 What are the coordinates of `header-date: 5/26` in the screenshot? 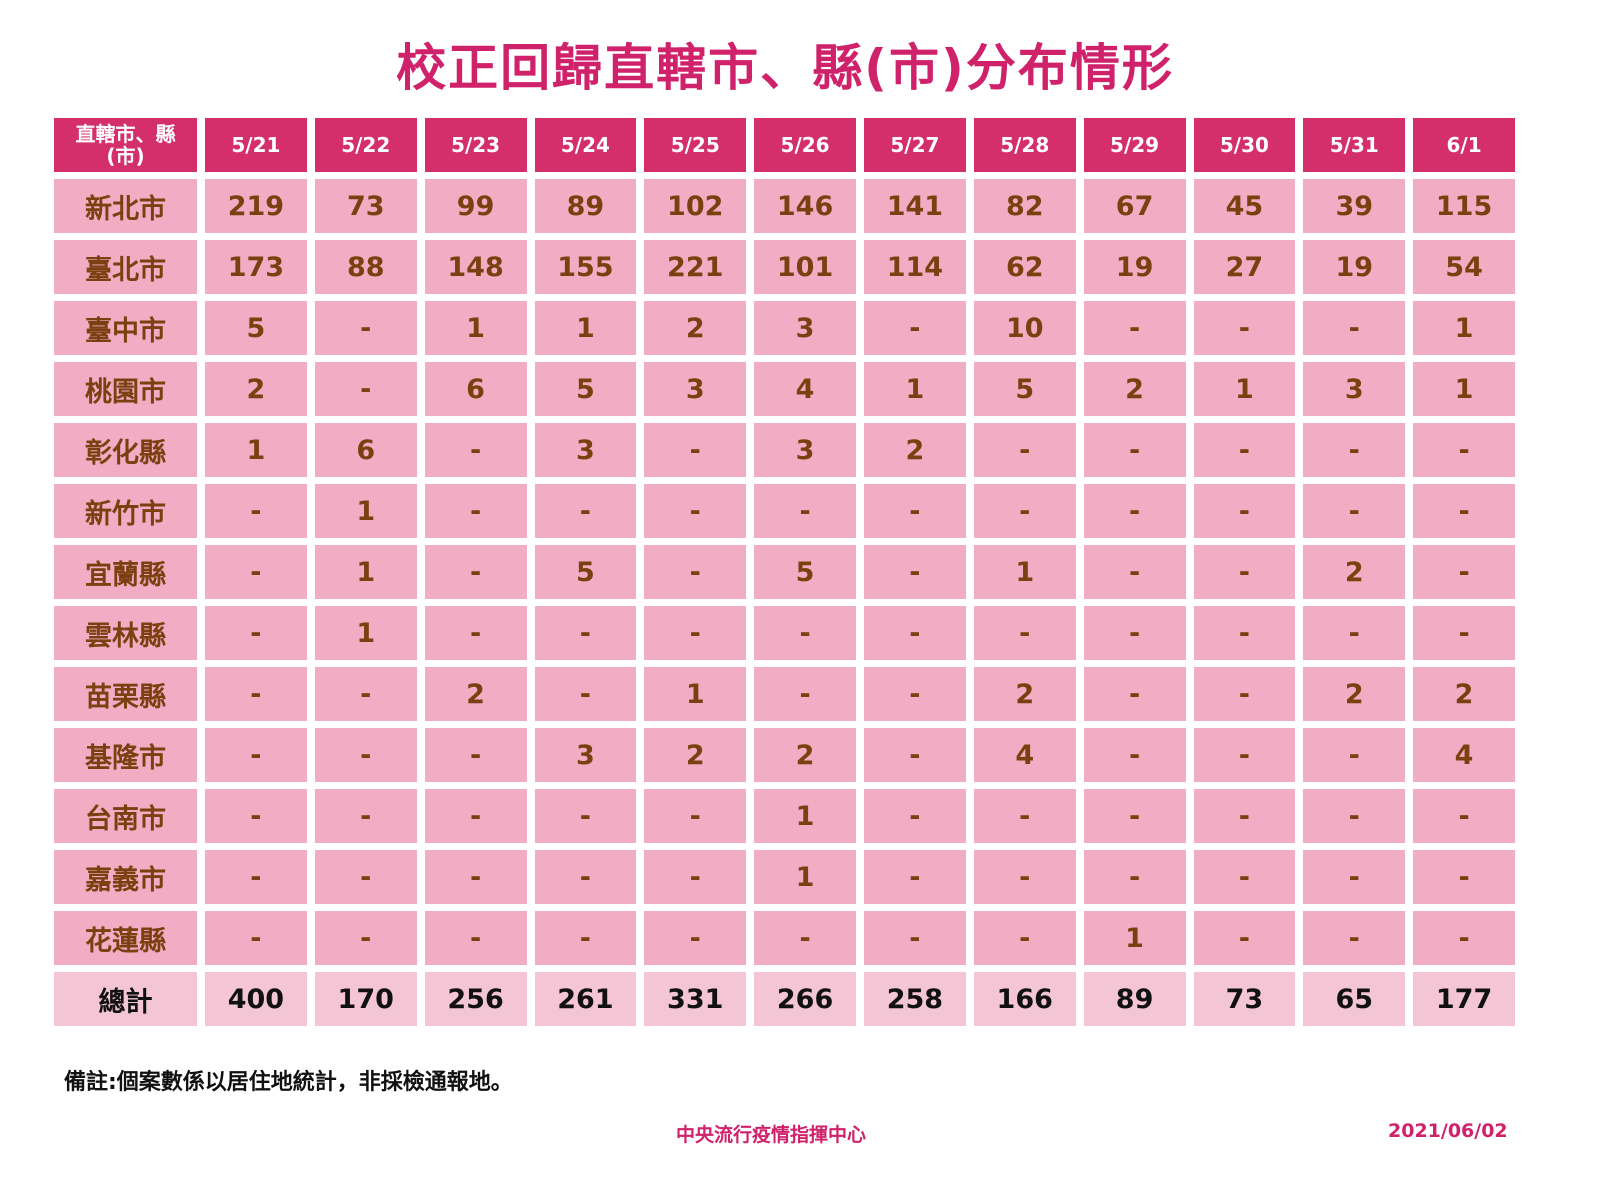 It's located at (805, 145).